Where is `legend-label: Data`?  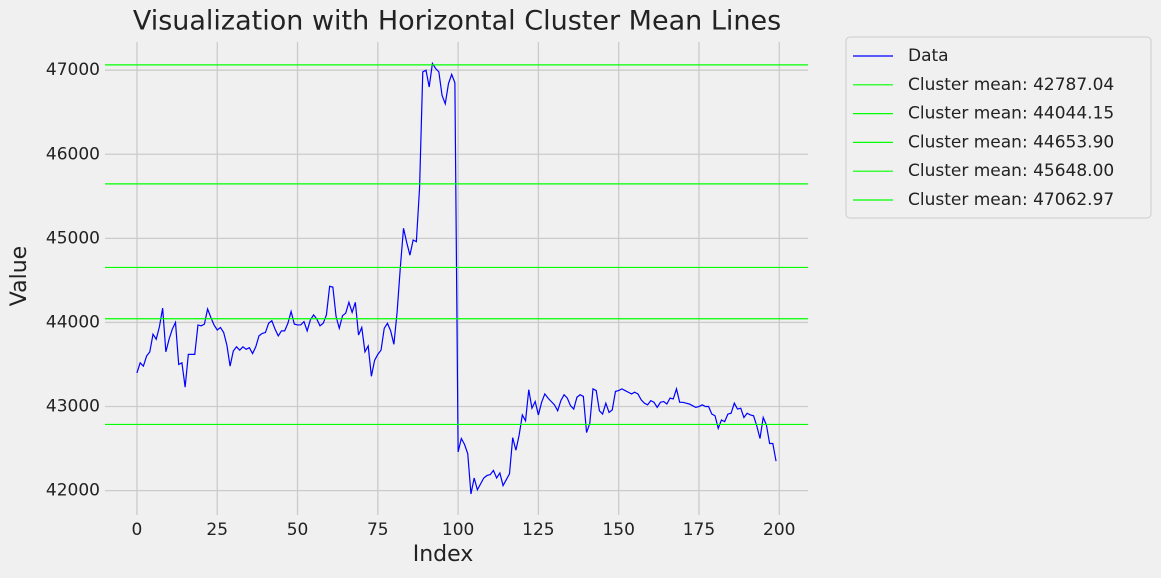 legend-label: Data is located at coordinates (928, 56).